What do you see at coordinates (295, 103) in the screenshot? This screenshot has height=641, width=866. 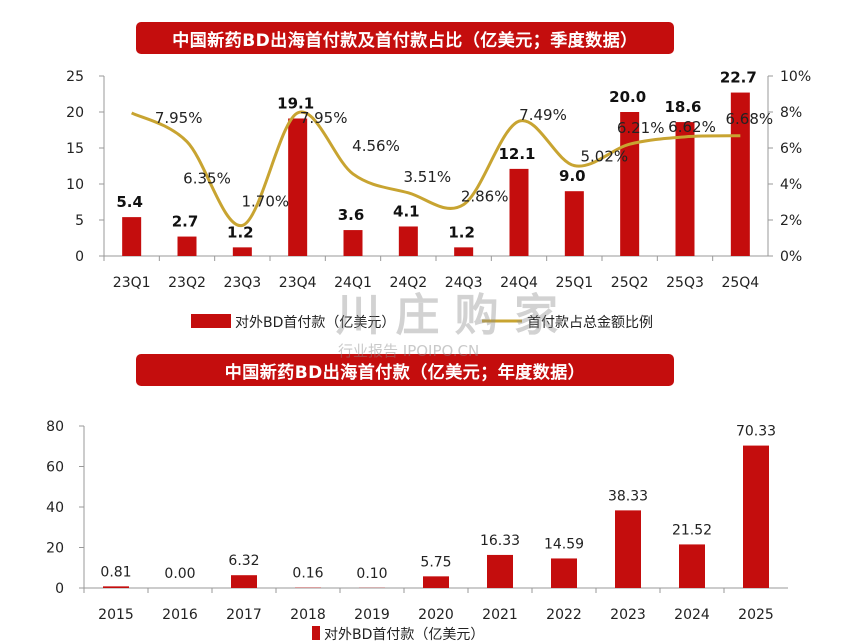 I see `bar-value-label: 19.1` at bounding box center [295, 103].